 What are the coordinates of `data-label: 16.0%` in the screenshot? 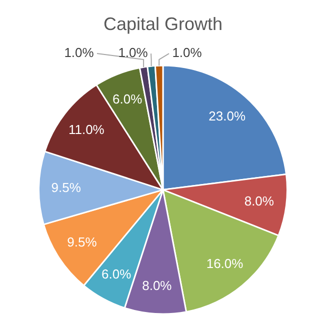 It's located at (225, 264).